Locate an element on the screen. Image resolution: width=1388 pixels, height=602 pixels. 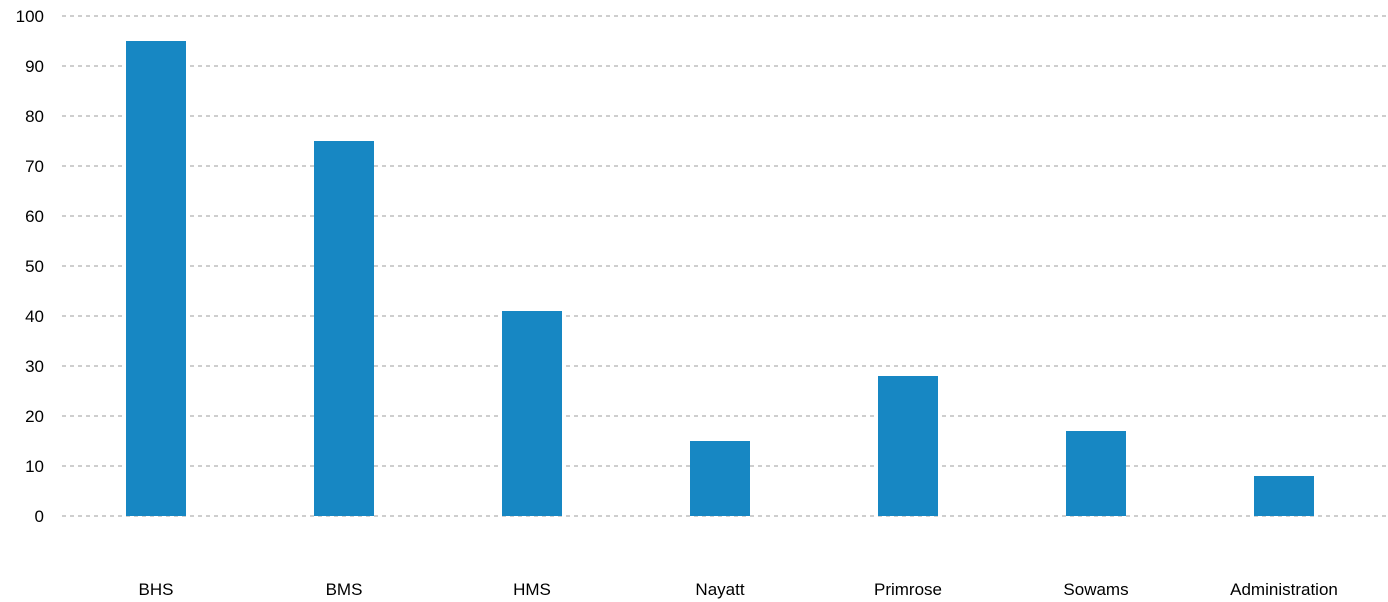
y-tick-label: 60 is located at coordinates (34, 216).